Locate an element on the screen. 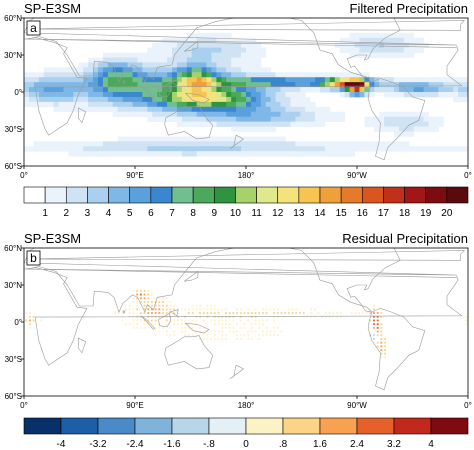  panel-b-left-title: SP-E3SM is located at coordinates (52, 238).